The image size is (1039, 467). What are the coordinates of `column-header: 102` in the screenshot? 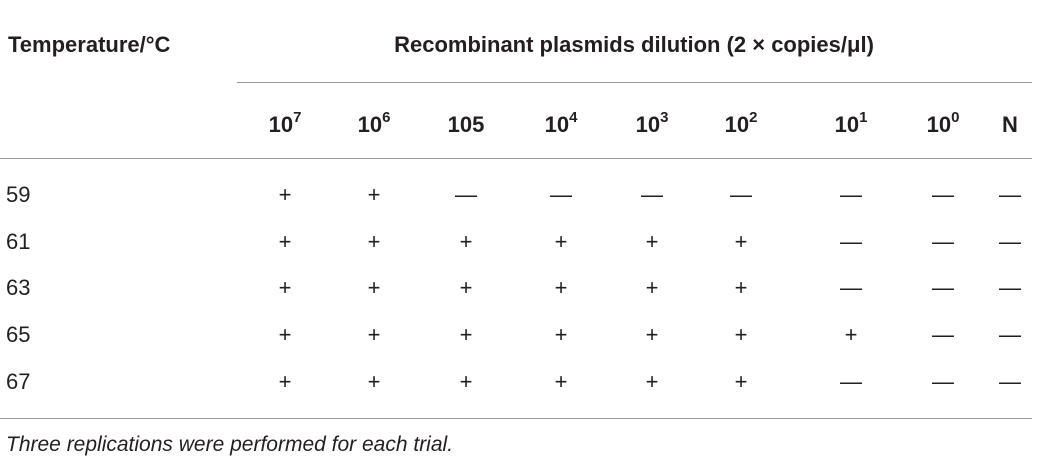 It's located at (741, 123).